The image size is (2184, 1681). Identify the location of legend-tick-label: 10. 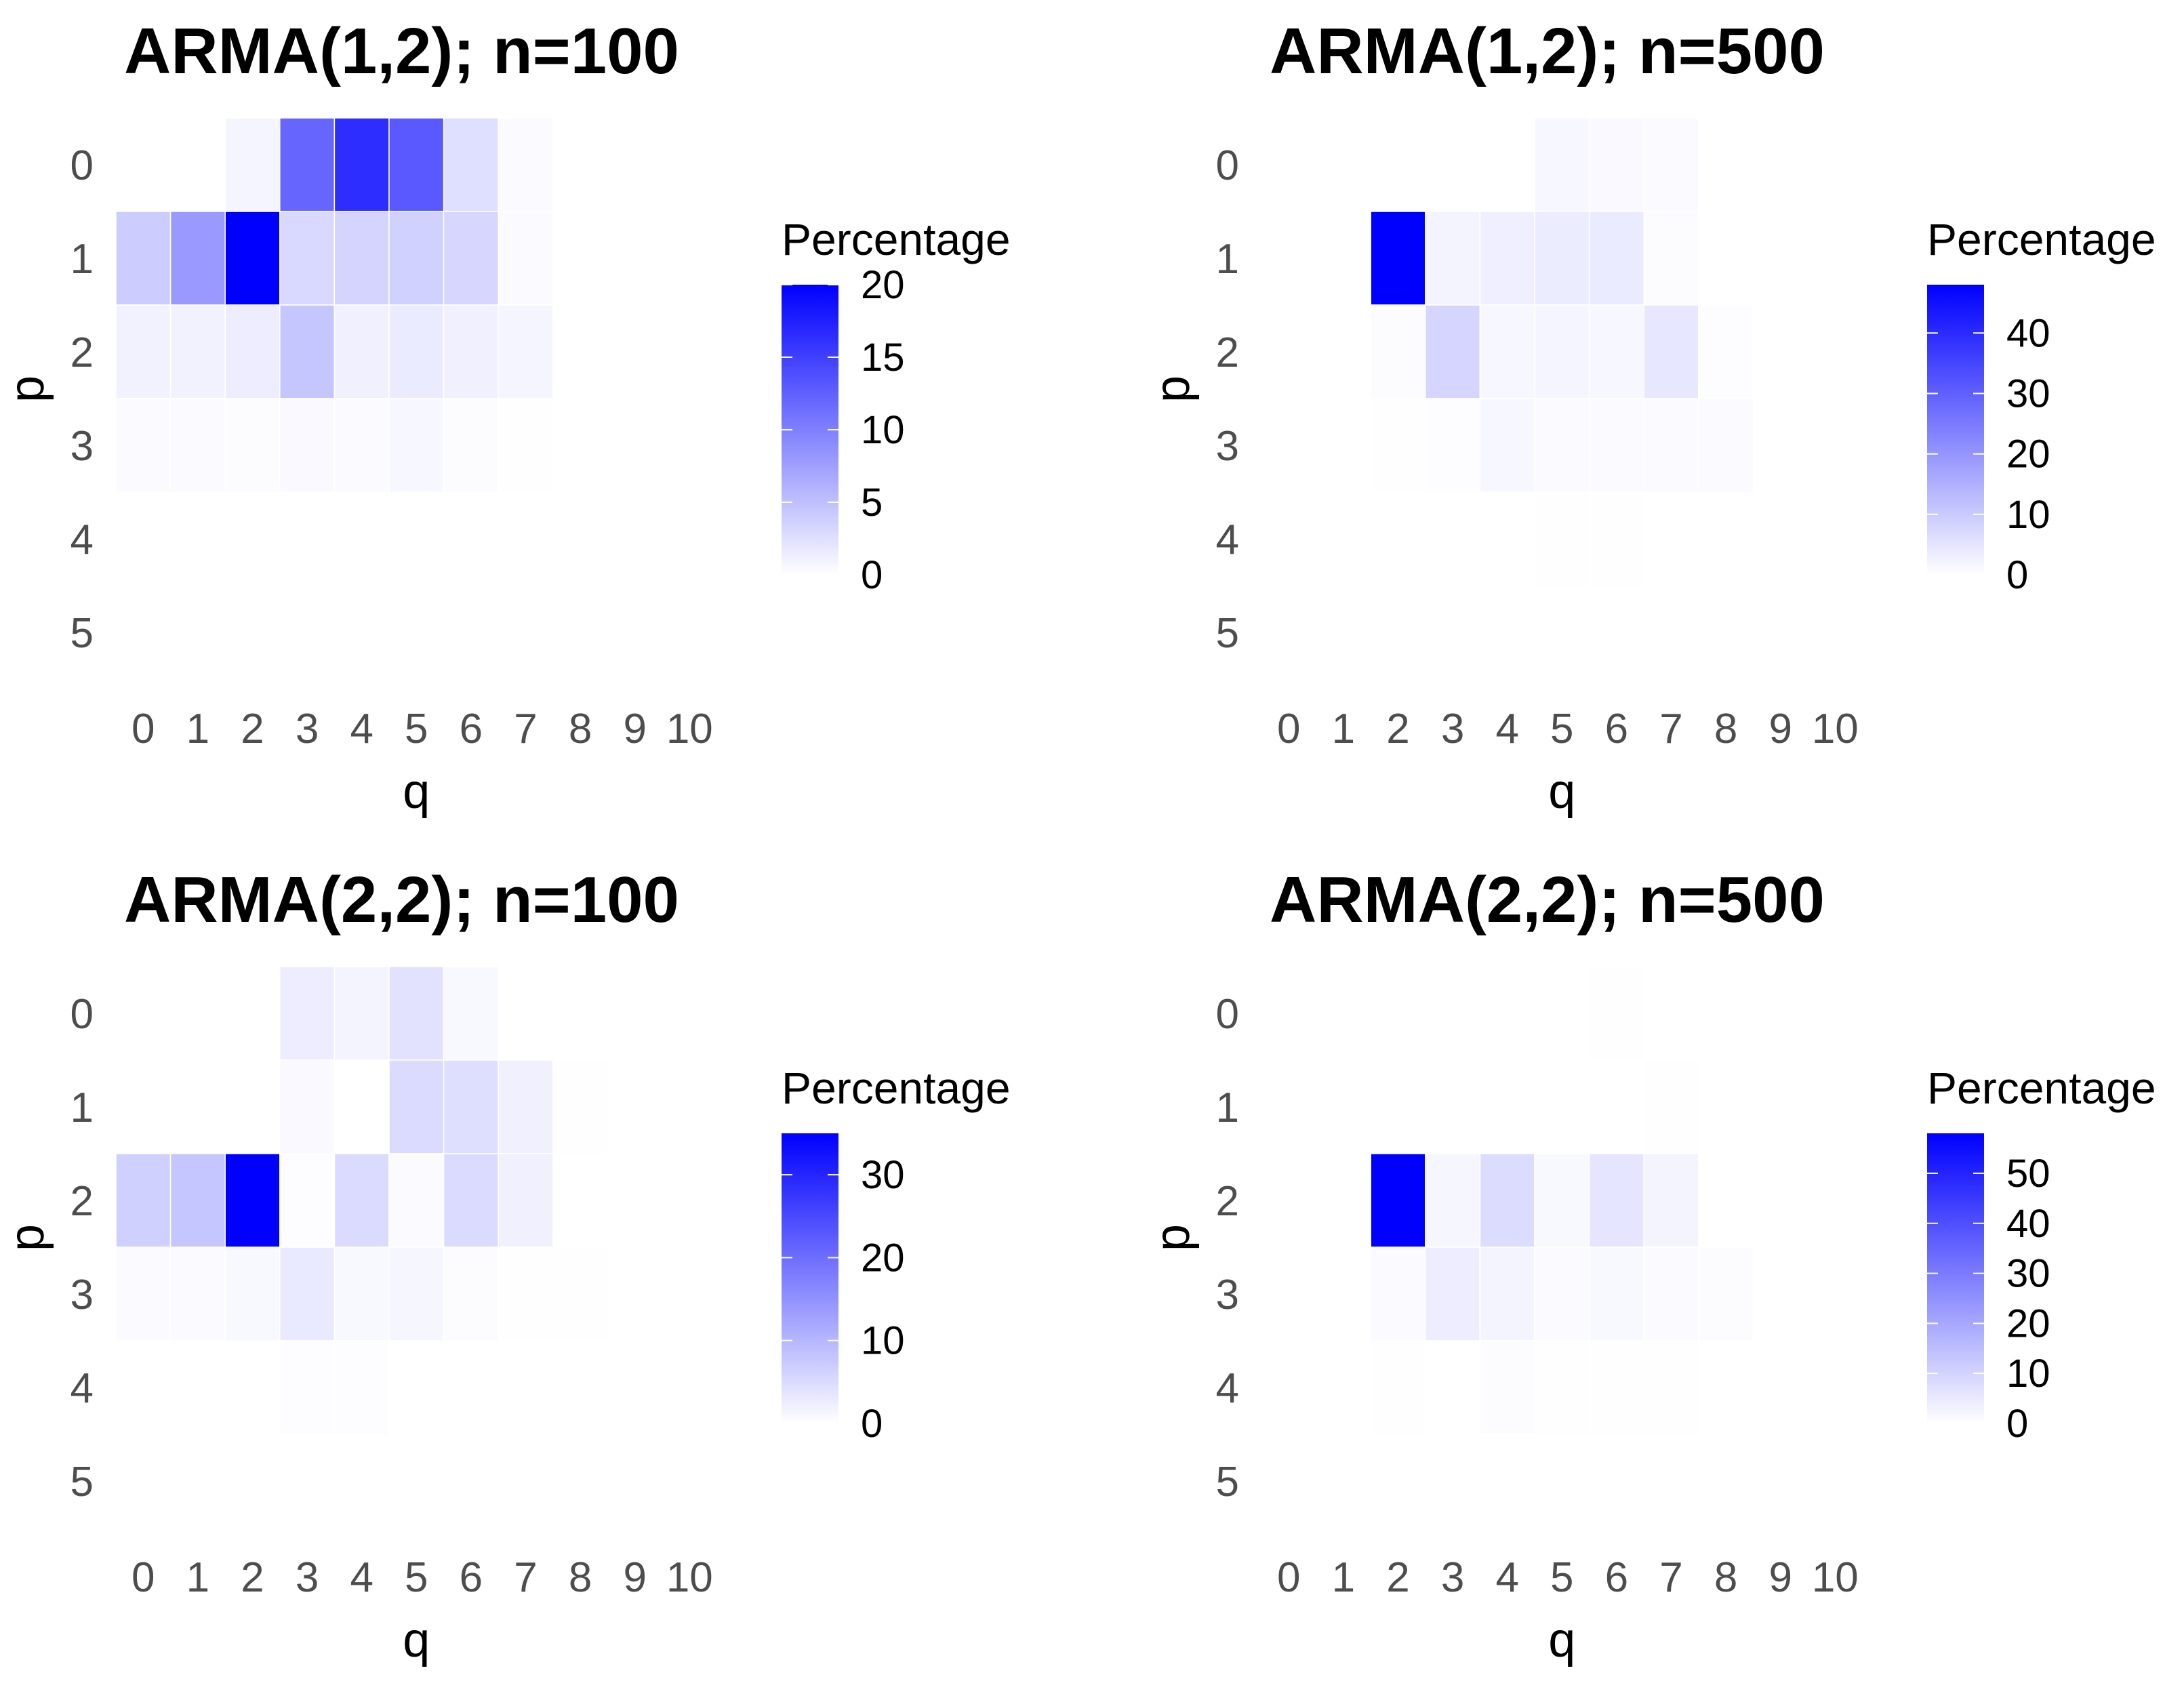
(883, 1341).